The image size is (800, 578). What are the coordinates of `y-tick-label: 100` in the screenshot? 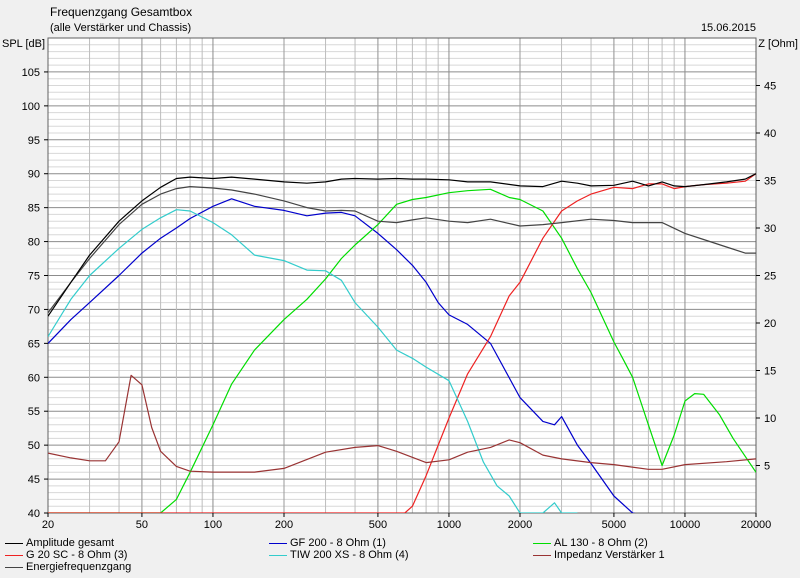 It's located at (31, 107).